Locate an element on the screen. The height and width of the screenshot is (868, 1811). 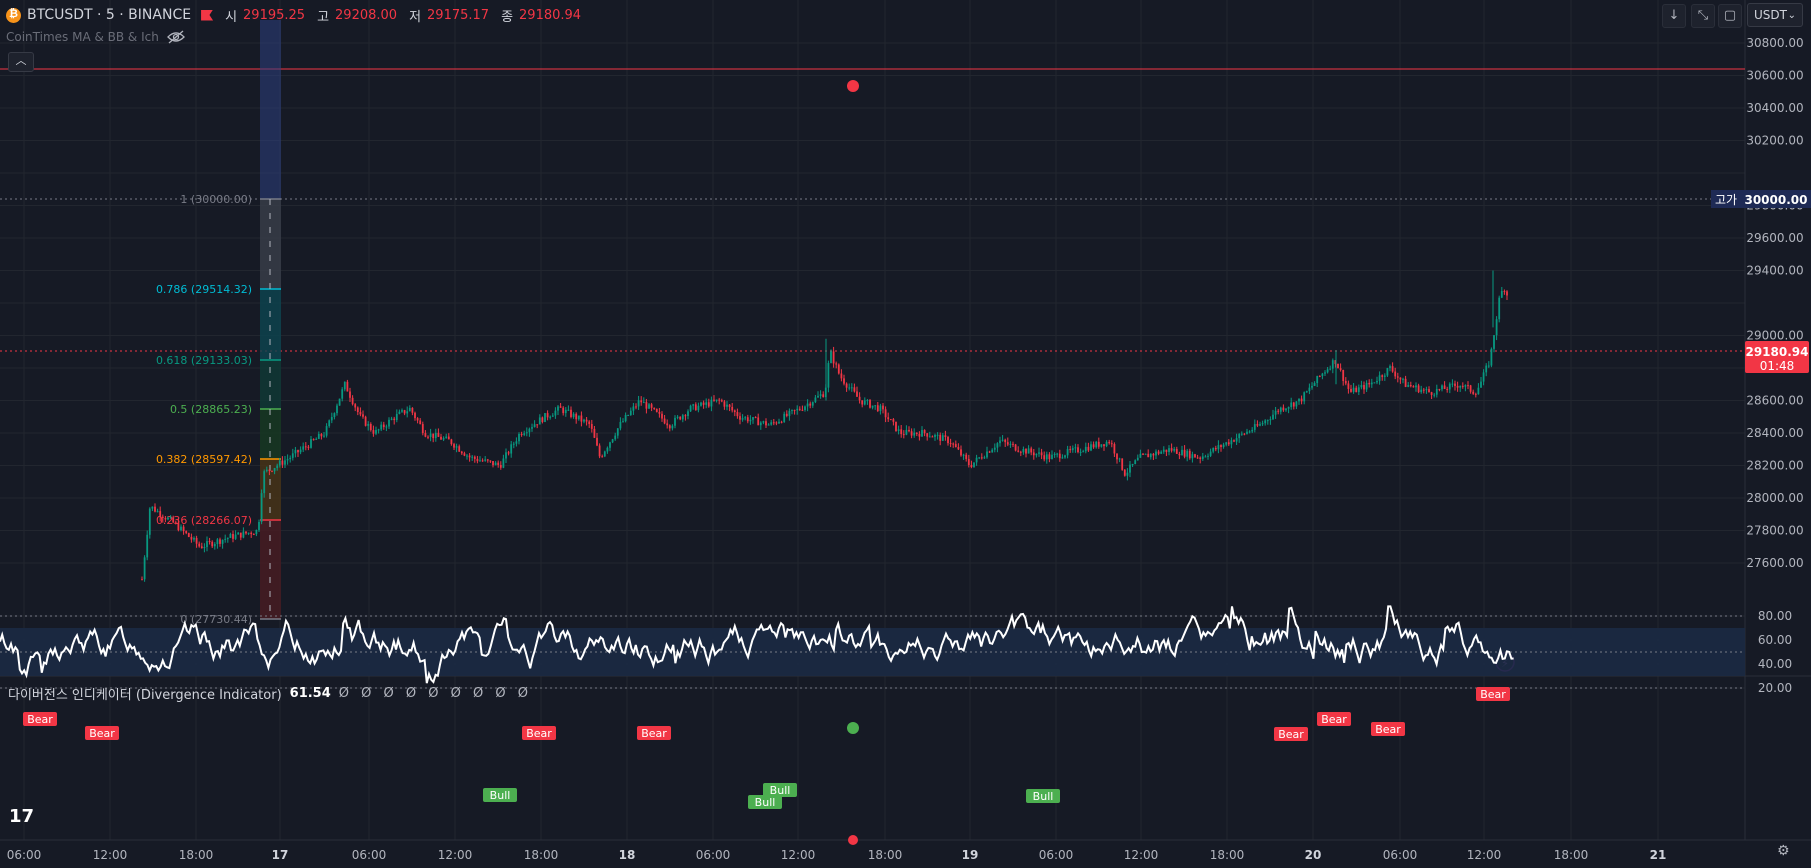
flag-icon is located at coordinates (207, 15).